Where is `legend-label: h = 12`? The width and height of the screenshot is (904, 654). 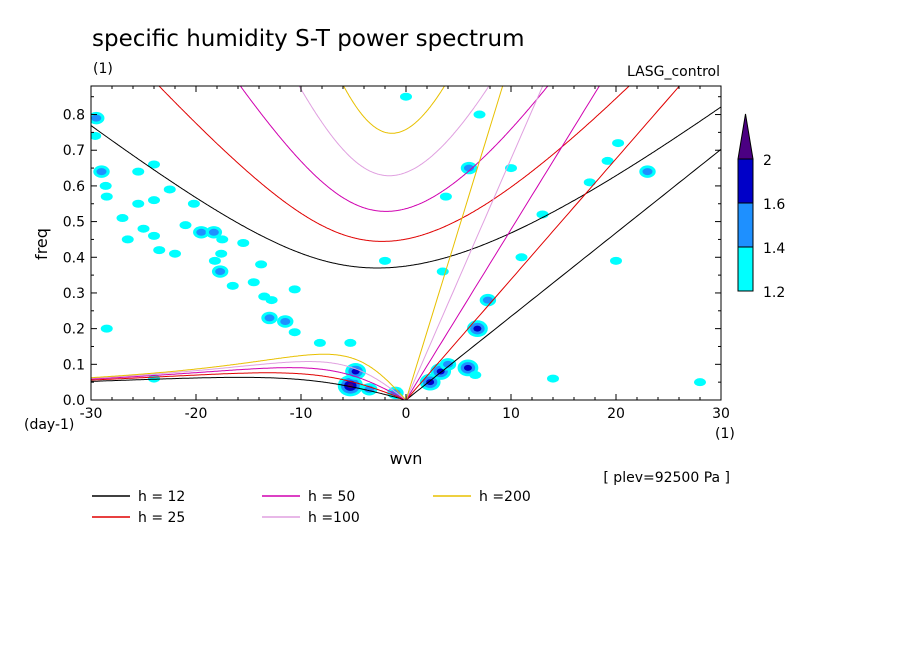
legend-label: h = 12 is located at coordinates (161, 497).